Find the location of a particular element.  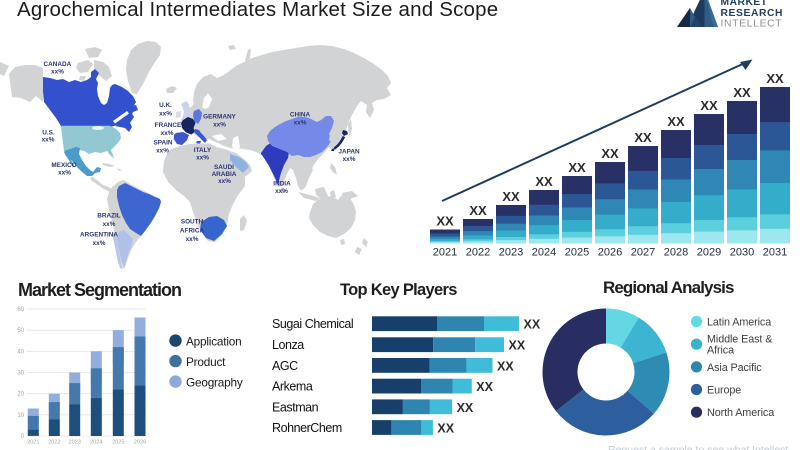

svg-text: MARKET is located at coordinates (744, 4).